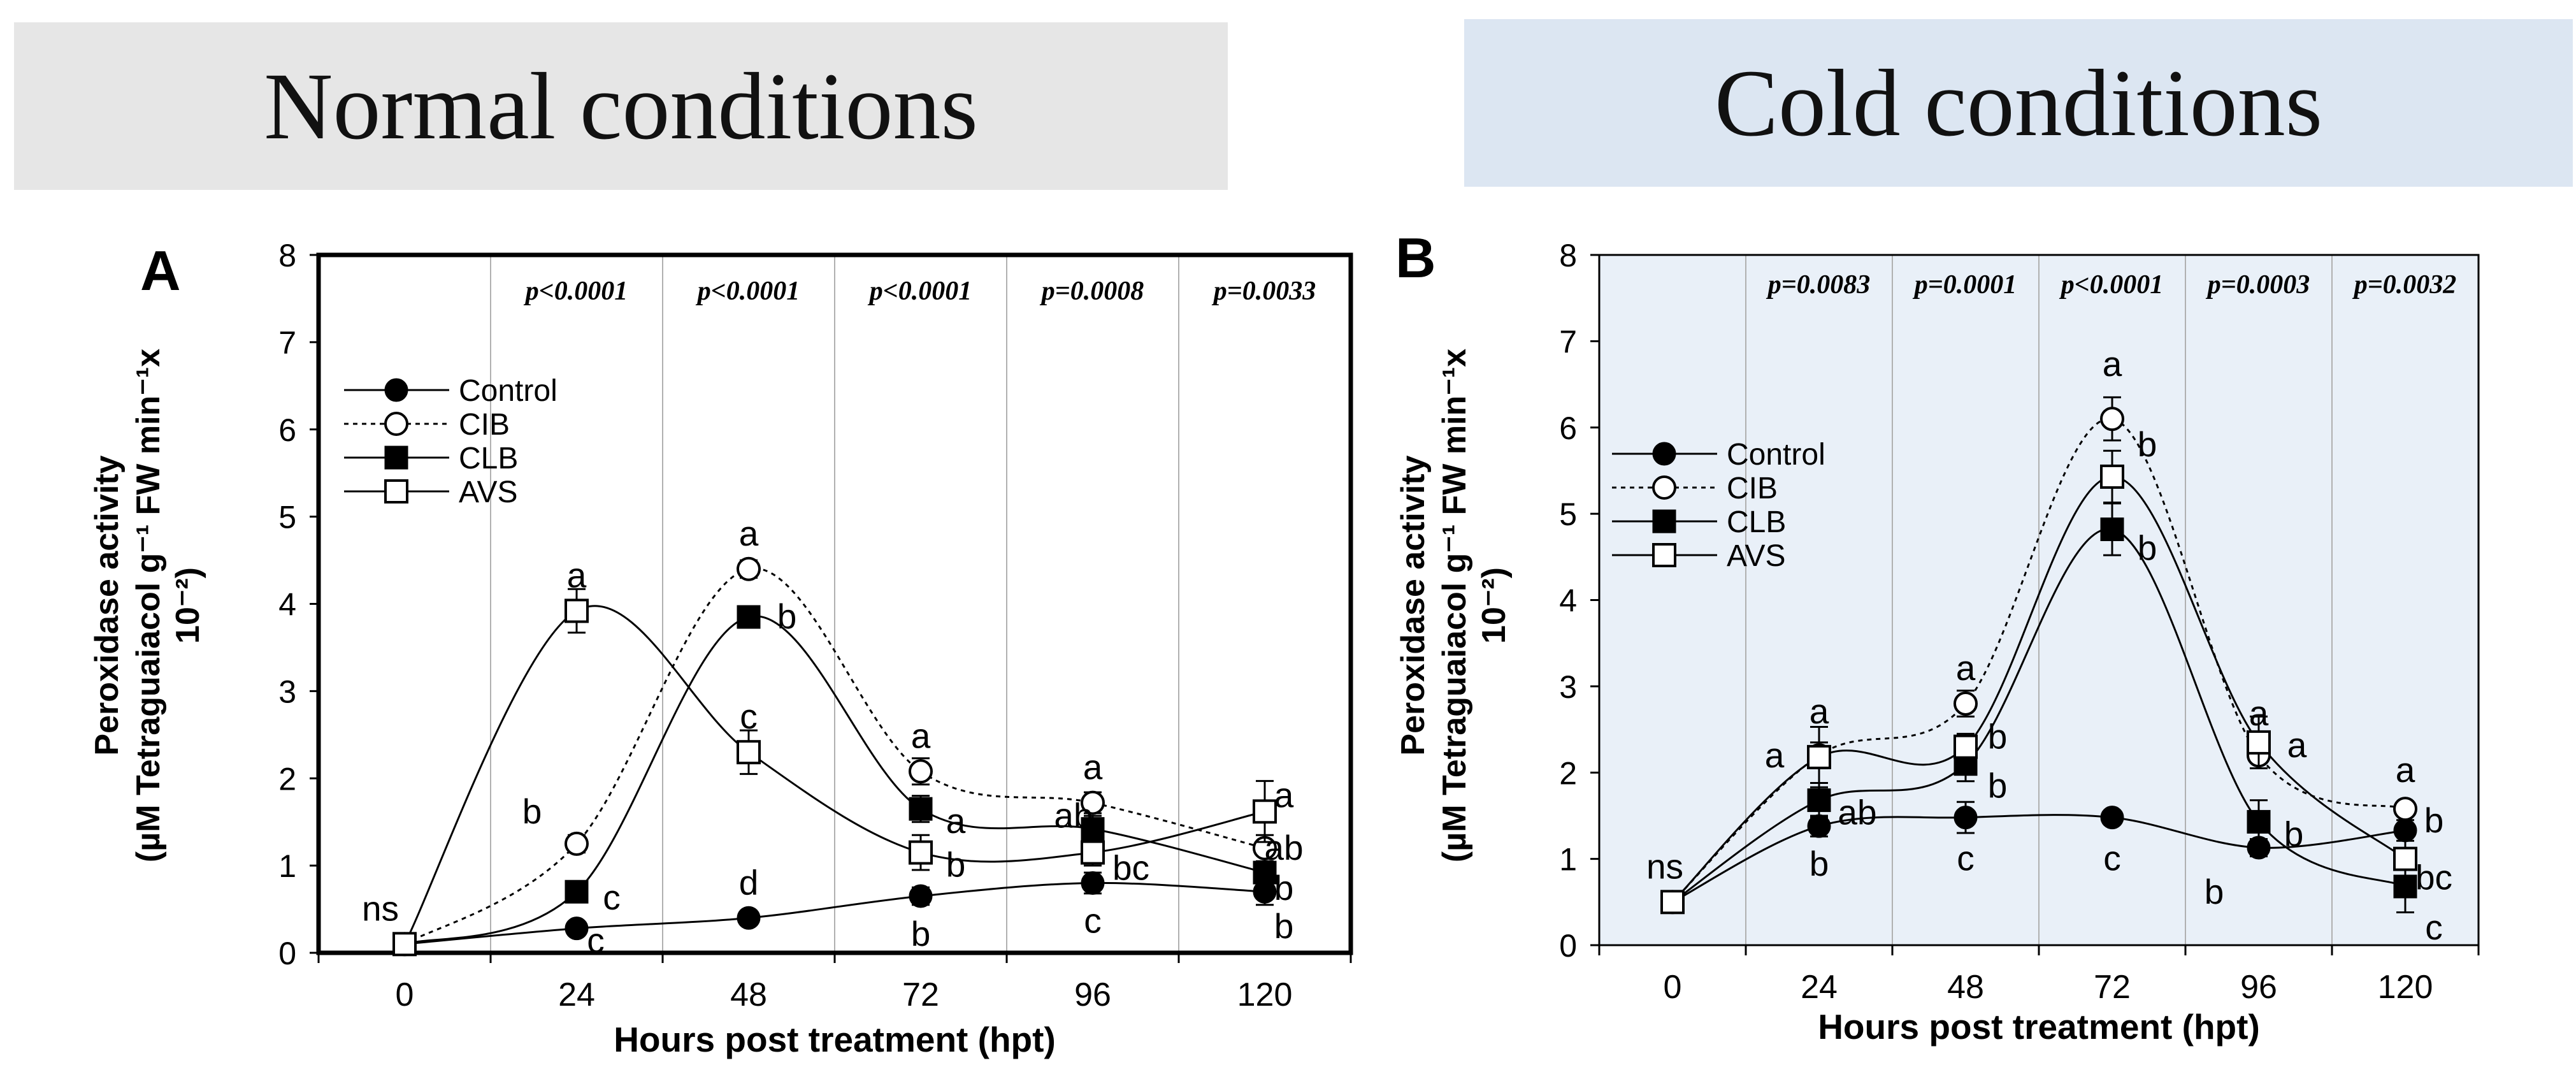  What do you see at coordinates (1568, 428) in the screenshot?
I see `y-tick-label: 6` at bounding box center [1568, 428].